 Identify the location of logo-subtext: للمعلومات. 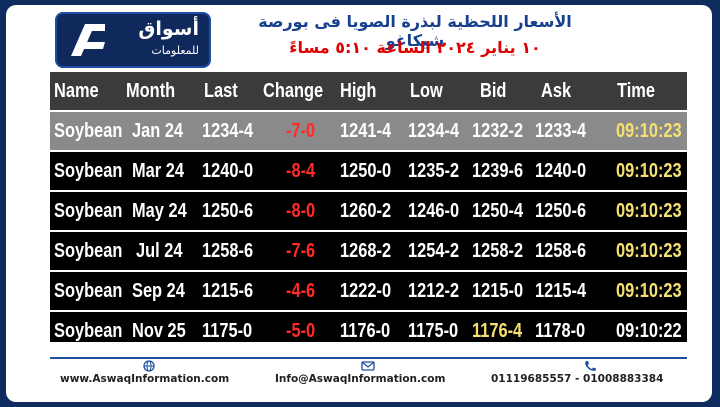
(175, 50).